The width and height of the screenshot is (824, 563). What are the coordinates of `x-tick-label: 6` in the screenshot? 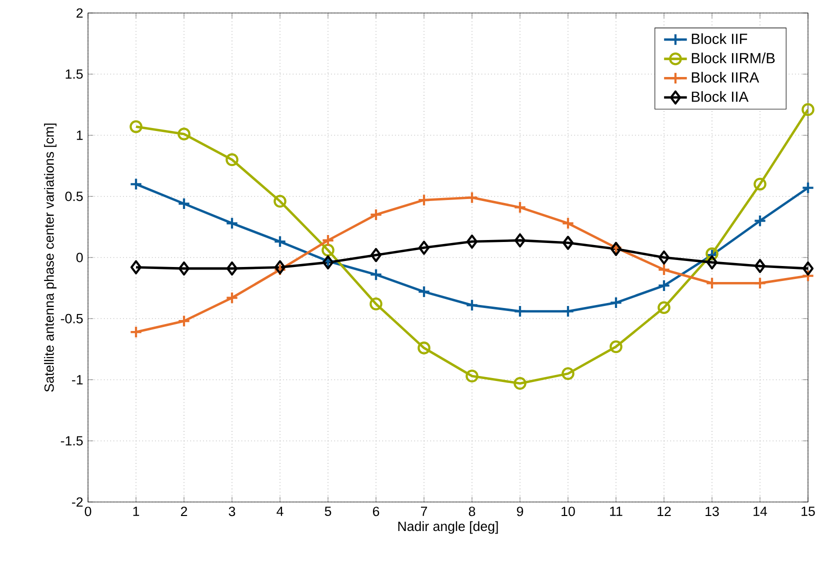 It's located at (376, 511).